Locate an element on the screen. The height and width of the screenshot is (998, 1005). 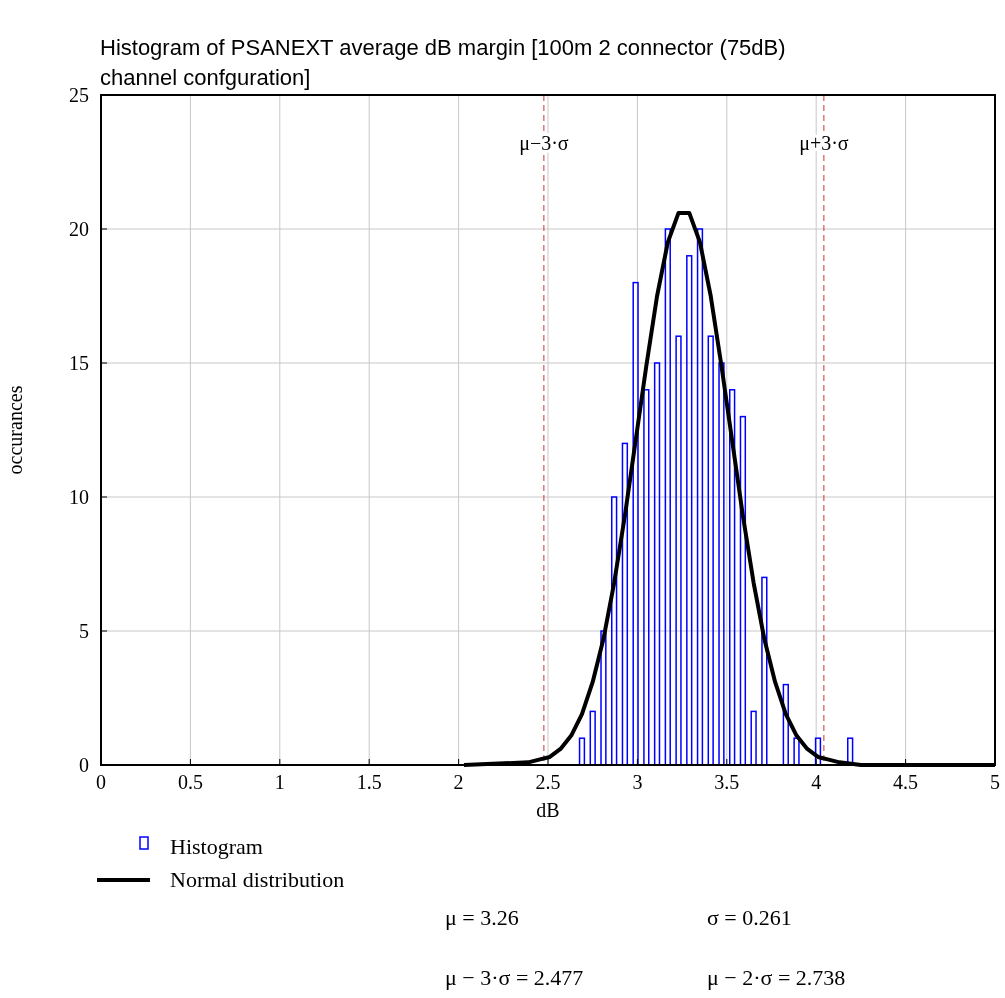
y-tick-label: 25 is located at coordinates (79, 95).